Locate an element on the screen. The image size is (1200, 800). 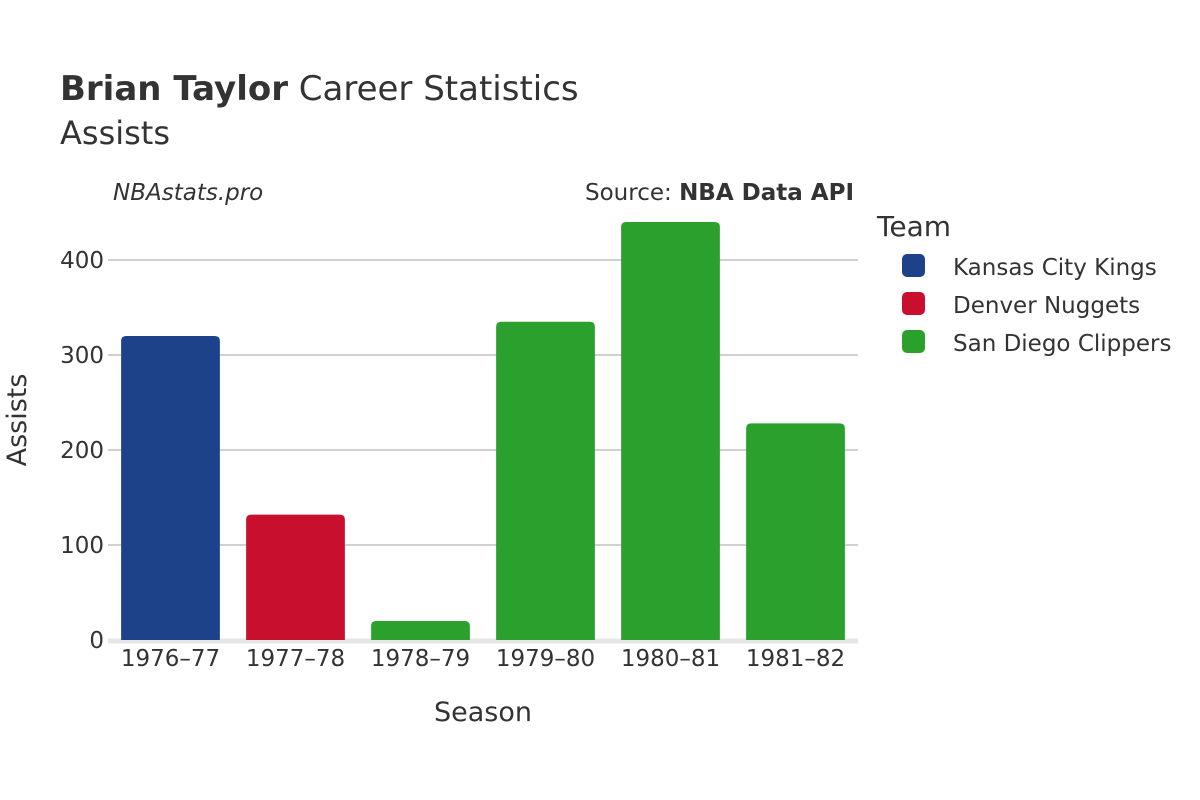
x-tick-label: 1980–81 is located at coordinates (670, 659).